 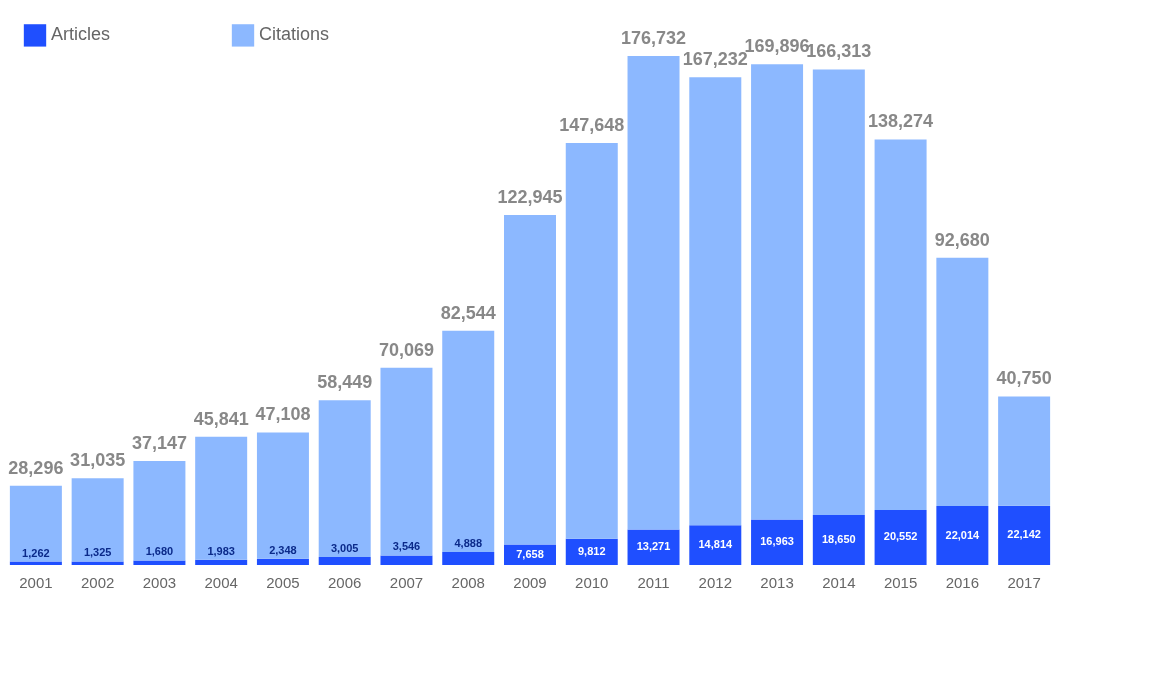 I want to click on data-label: 92,680, so click(x=962, y=239).